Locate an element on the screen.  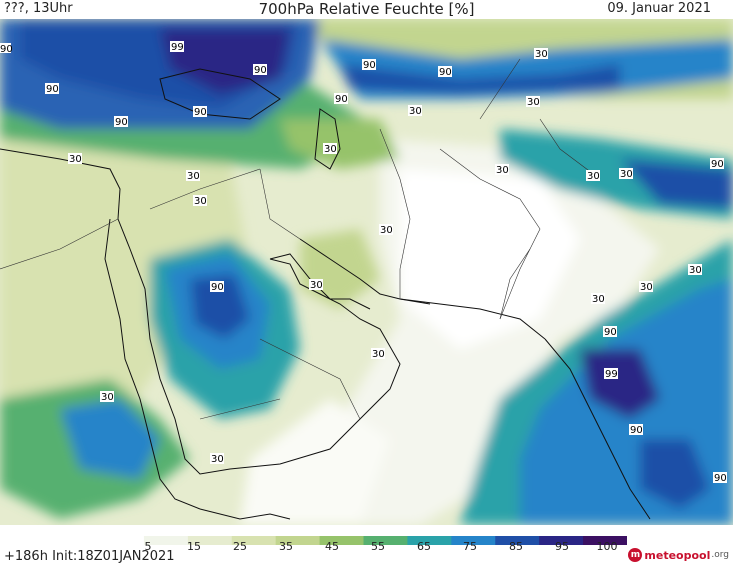
logo-name: meteopool is located at coordinates (677, 555).